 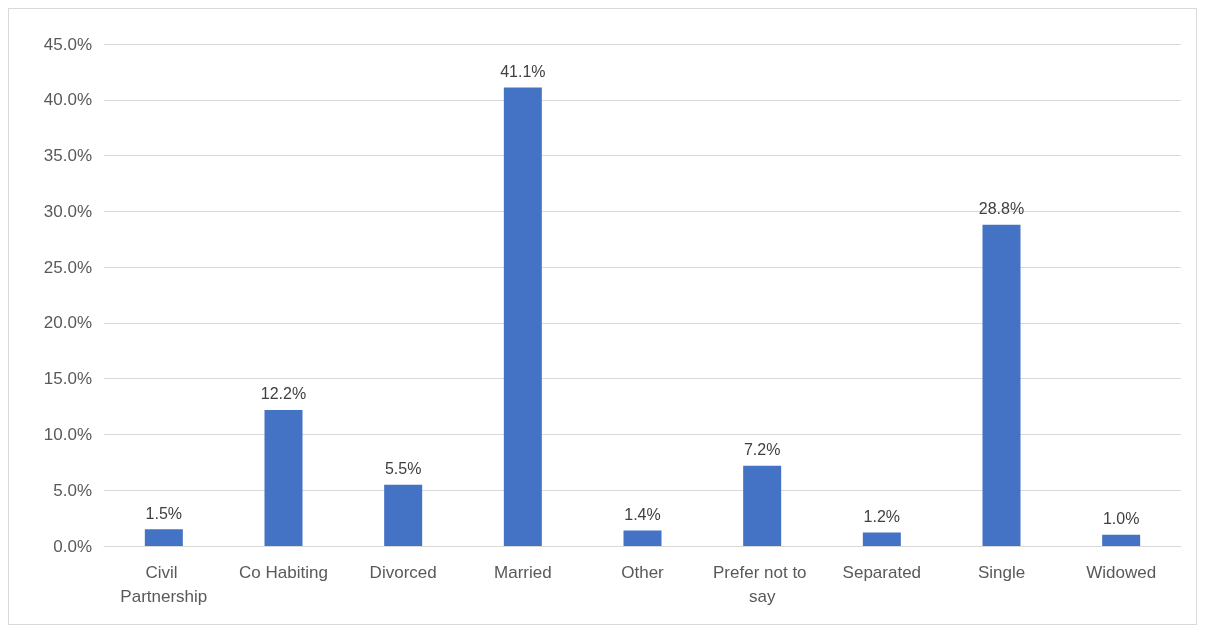 I want to click on x-tick-label: Co Habiting, so click(x=283, y=572).